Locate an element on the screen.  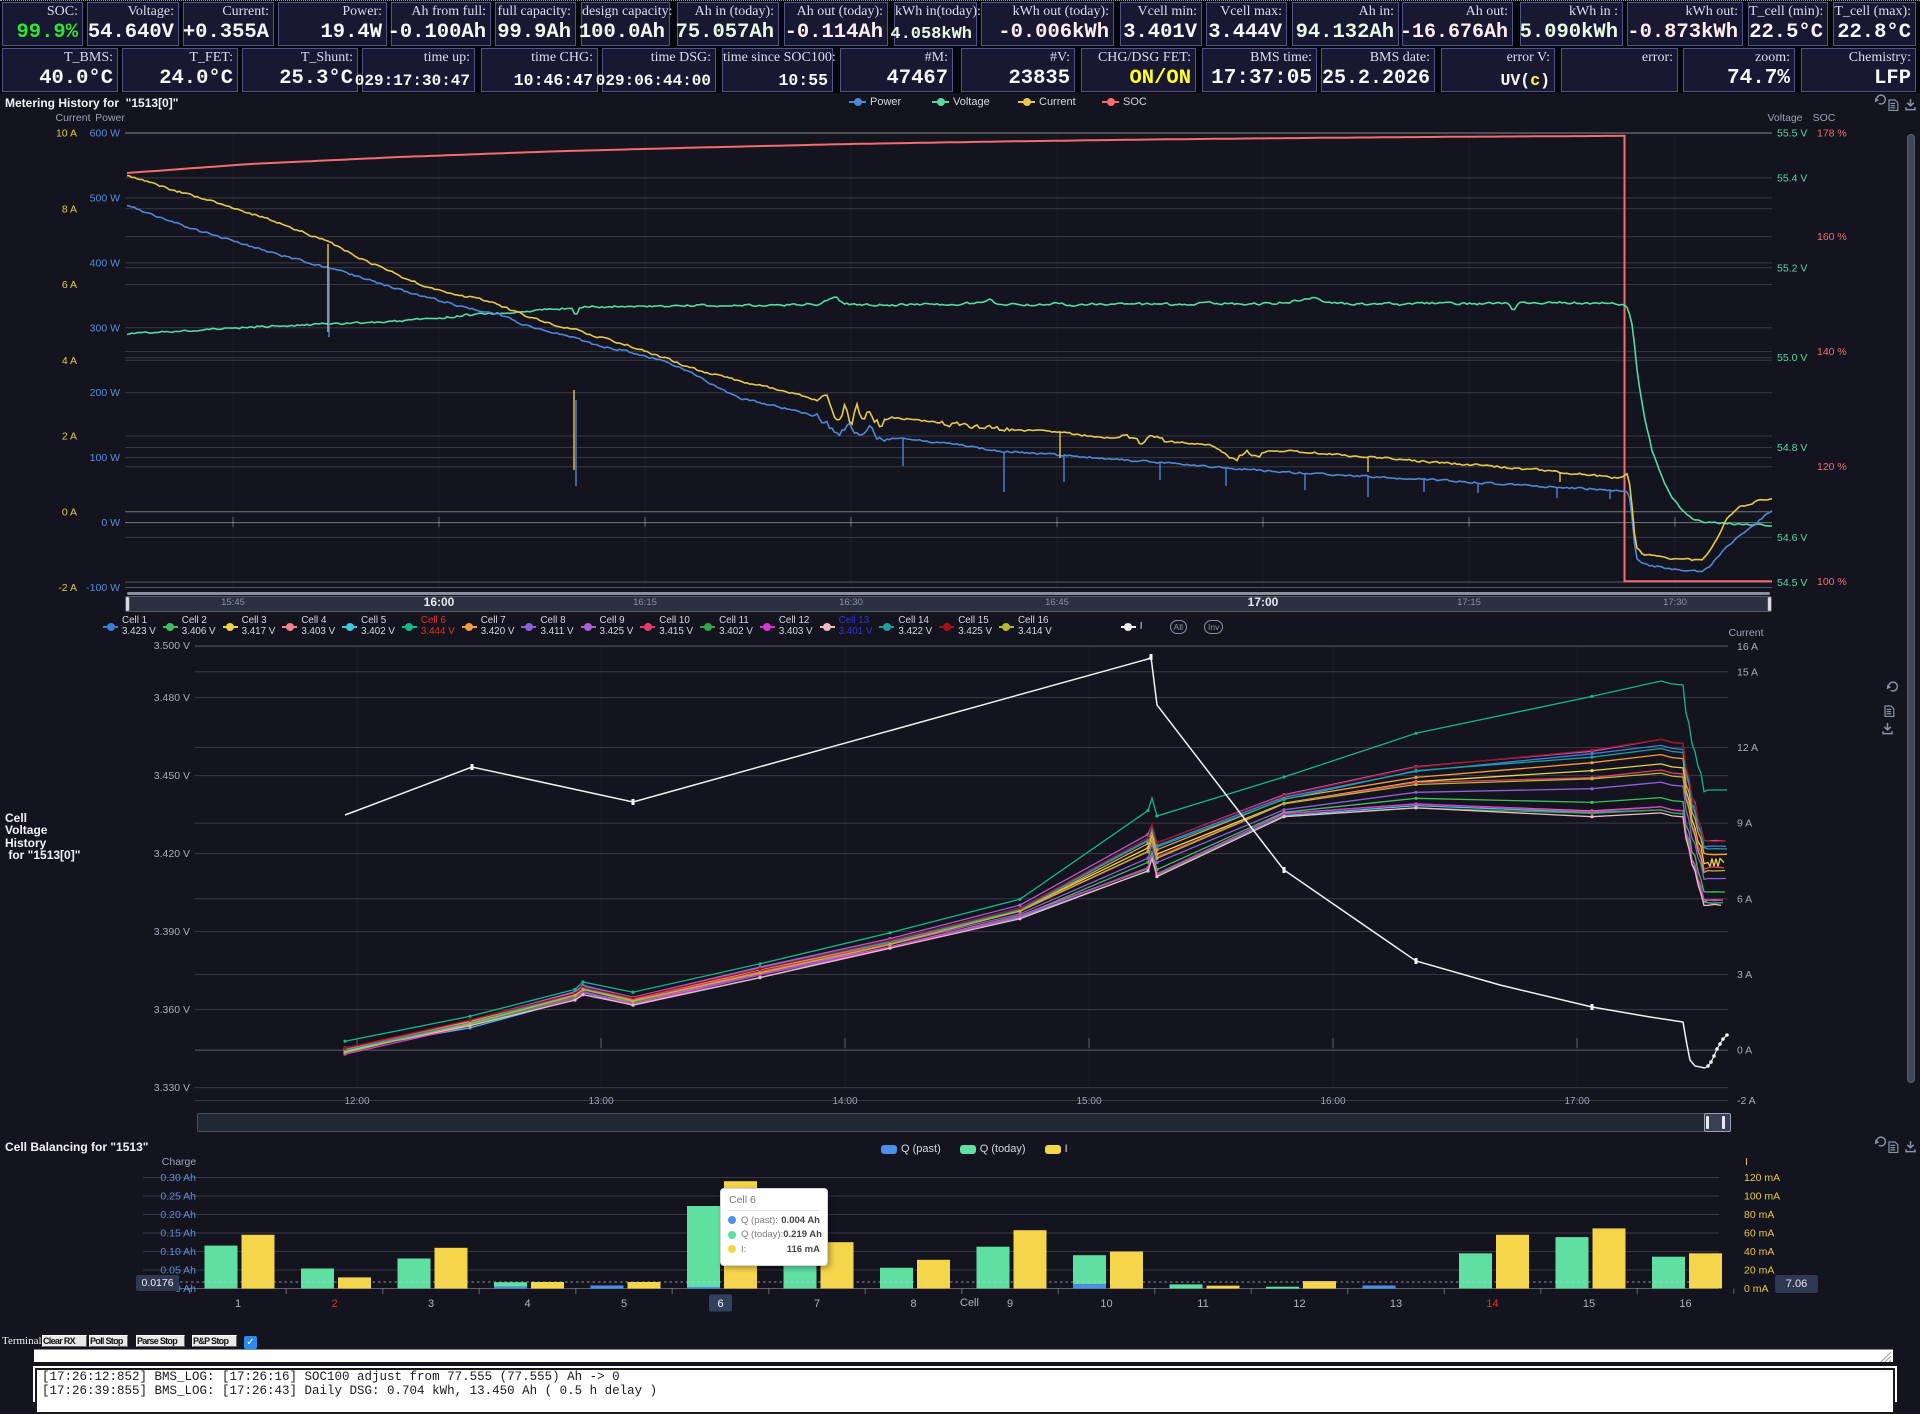
svg-text: 11 is located at coordinates (1202, 1304).